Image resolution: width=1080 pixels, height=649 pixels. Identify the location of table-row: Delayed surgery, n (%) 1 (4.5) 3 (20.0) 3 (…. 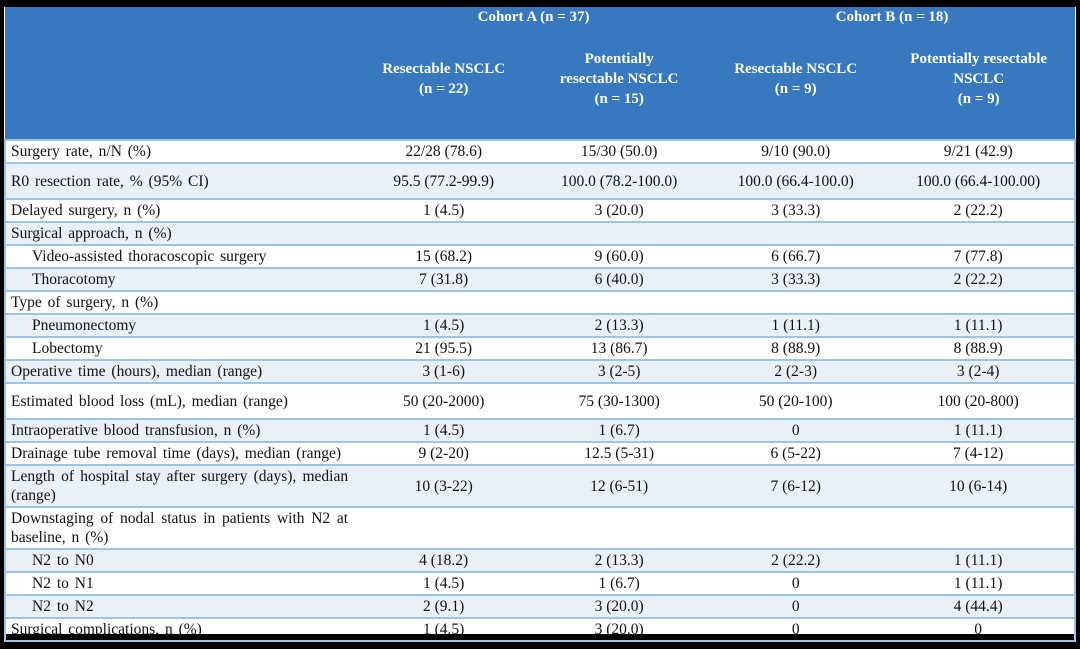
(539, 210).